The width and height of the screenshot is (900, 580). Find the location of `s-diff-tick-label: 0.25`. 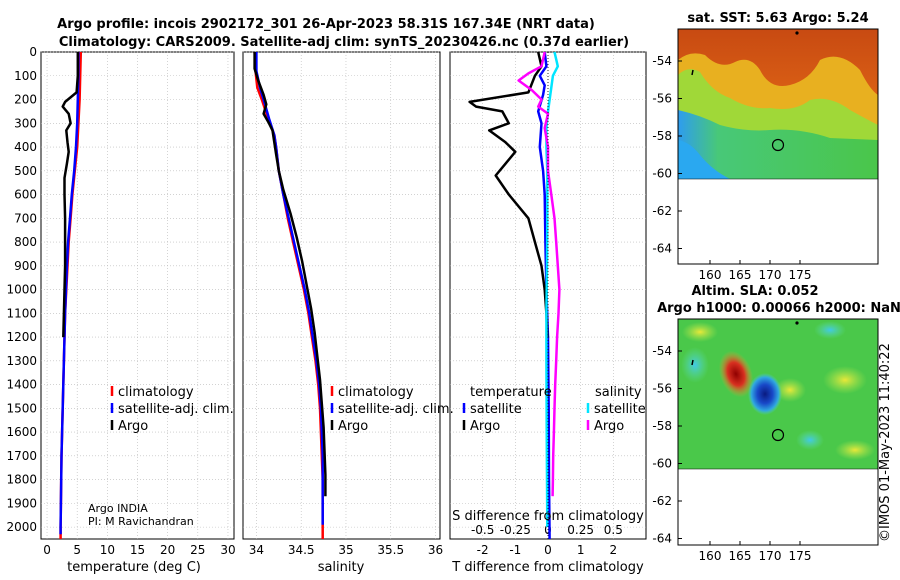

s-diff-tick-label: 0.25 is located at coordinates (580, 530).